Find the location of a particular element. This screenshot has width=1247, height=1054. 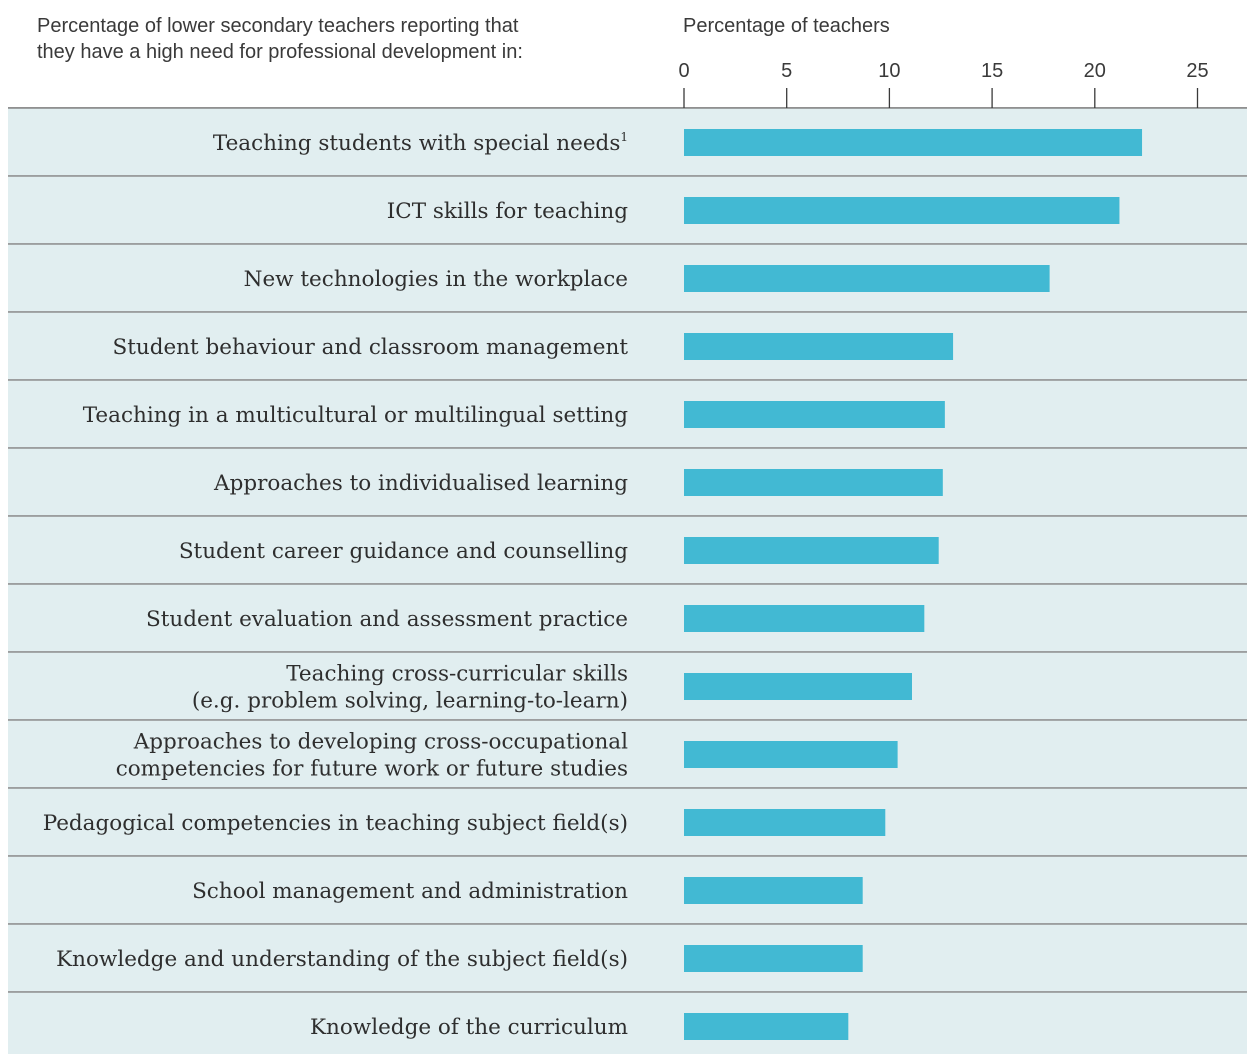

category-label: School management and administration is located at coordinates (410, 891).